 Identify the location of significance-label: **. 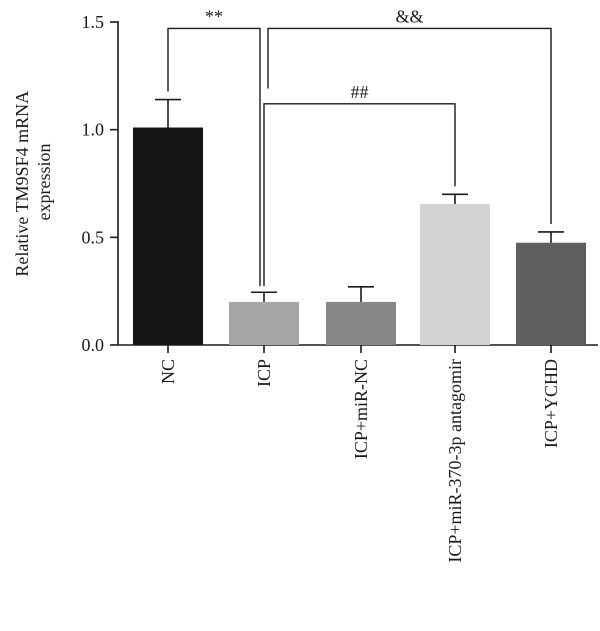
(214, 16).